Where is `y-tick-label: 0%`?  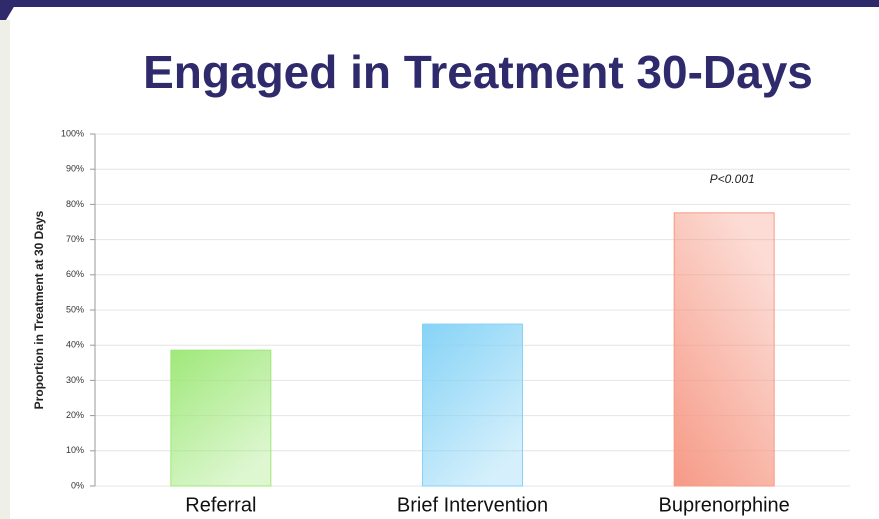 y-tick-label: 0% is located at coordinates (77, 485).